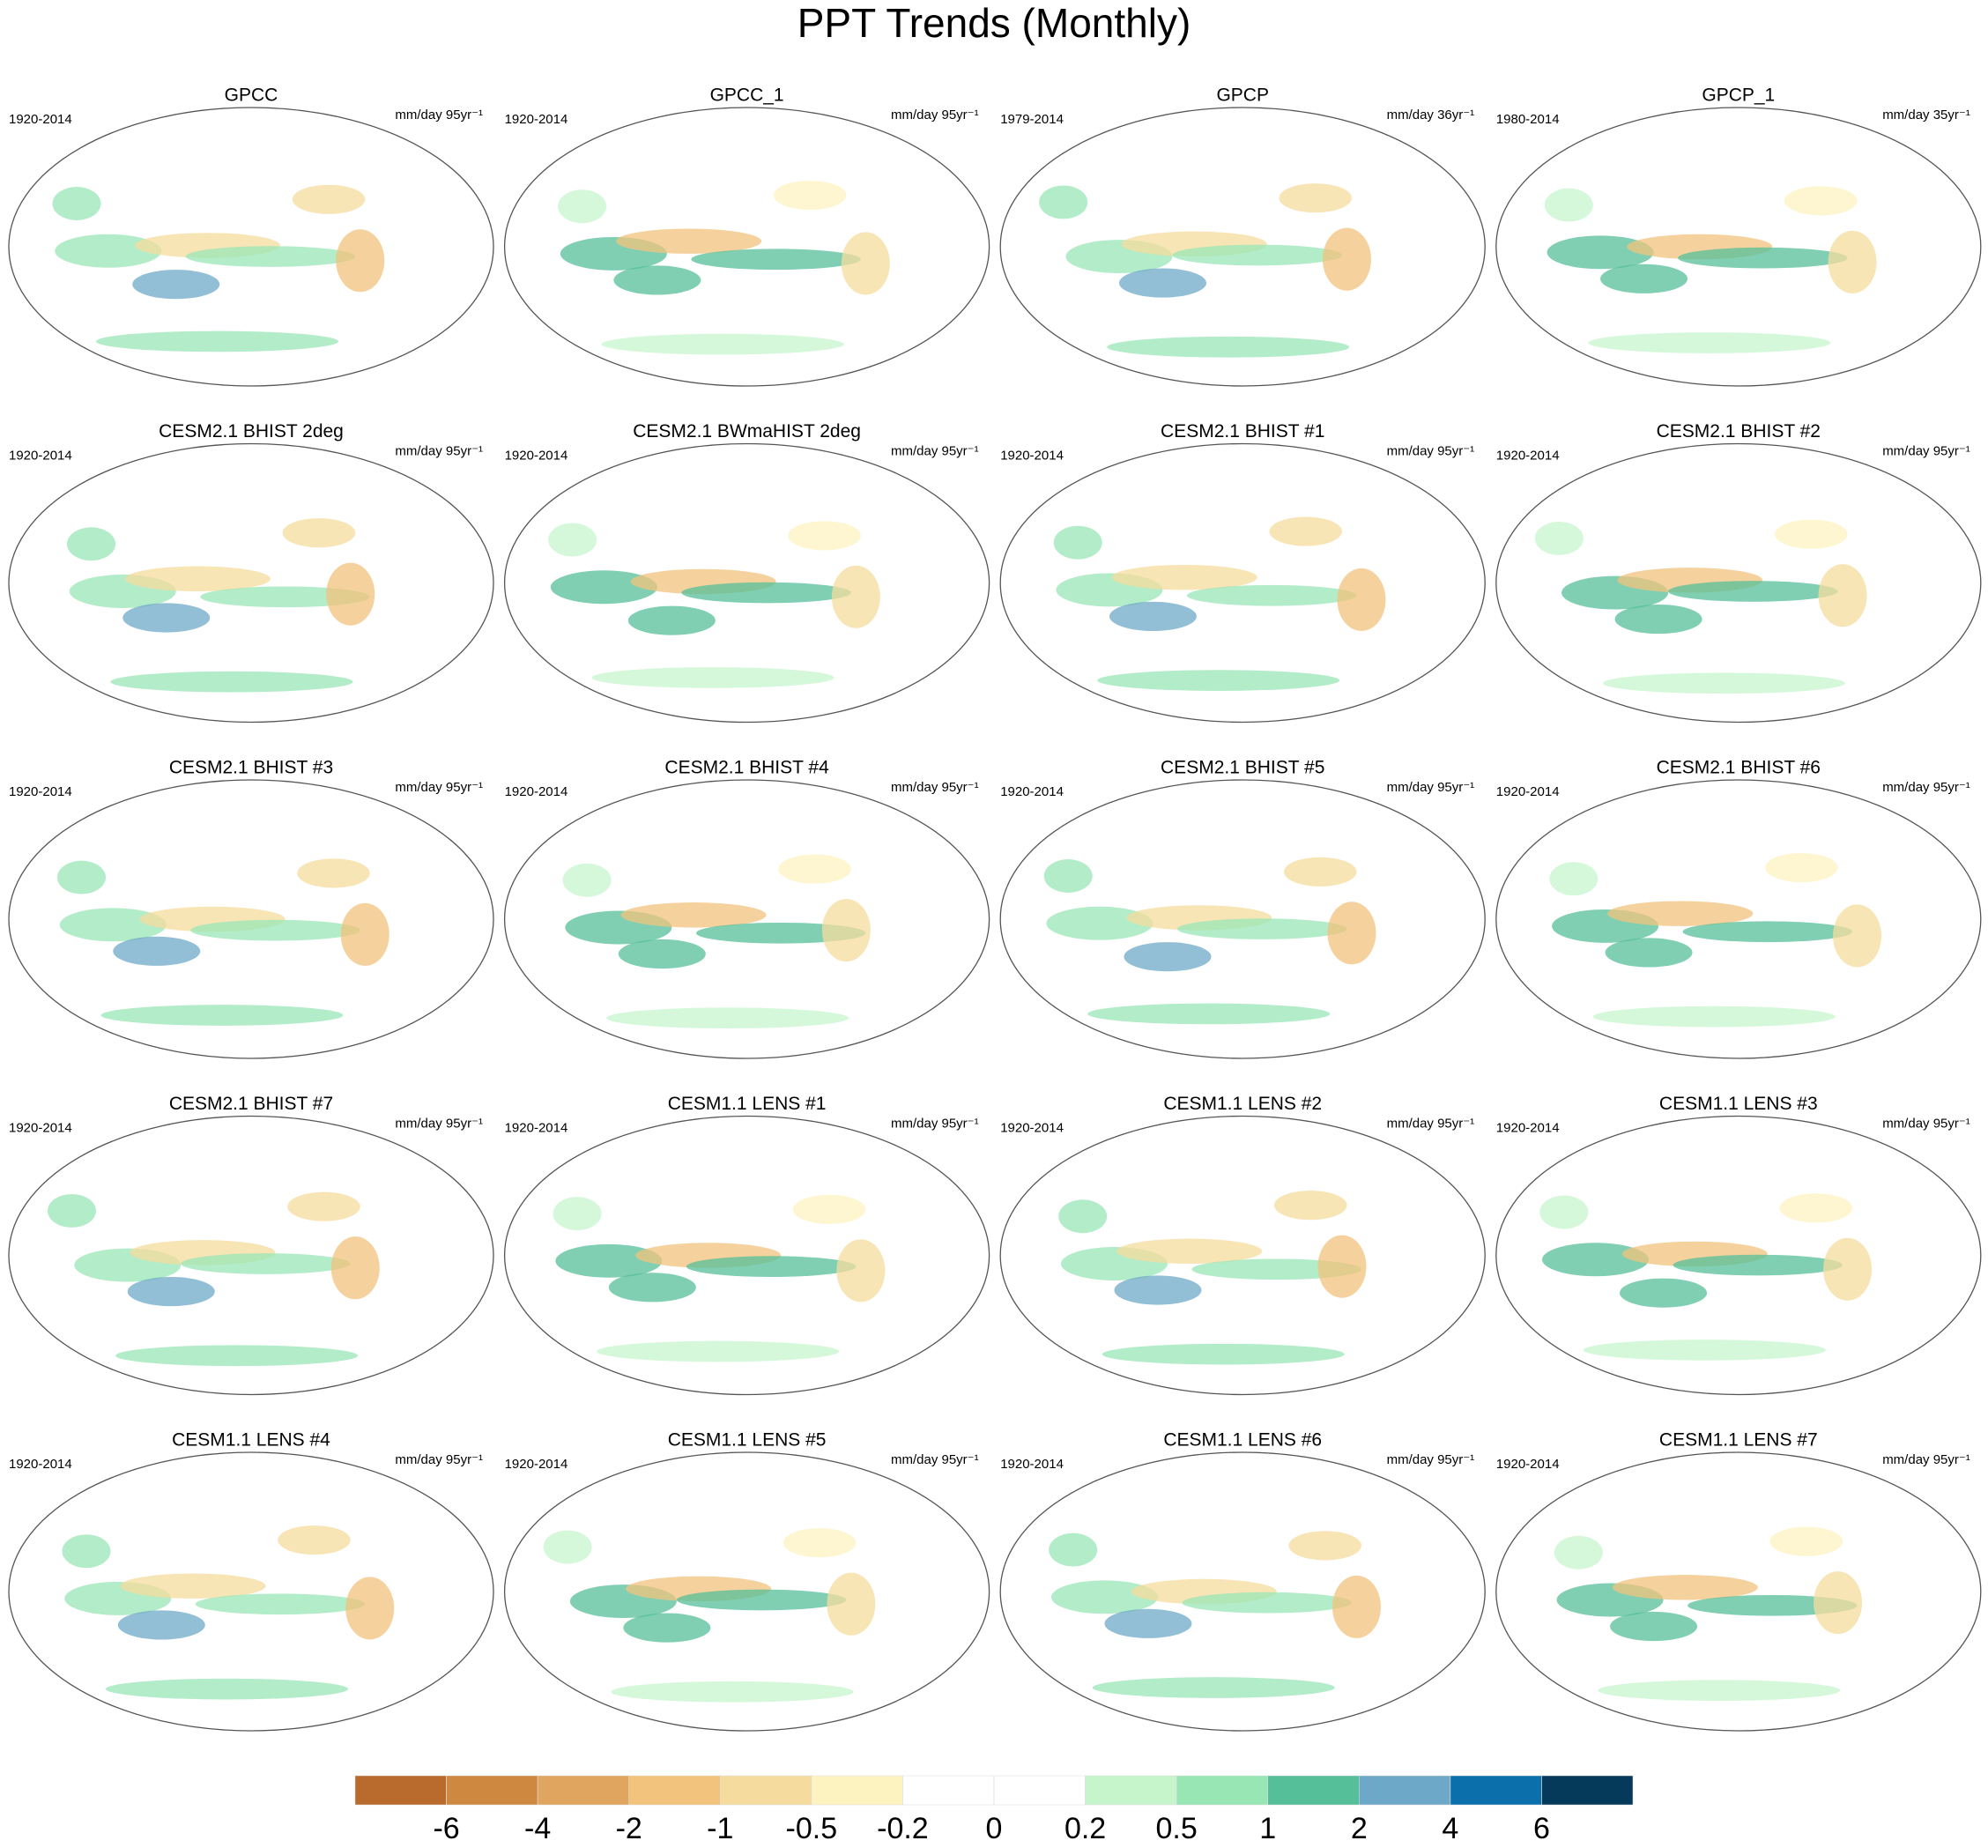  Describe the element at coordinates (251, 1104) in the screenshot. I see `panel-title: CESM2.1 BHIST #7` at that location.